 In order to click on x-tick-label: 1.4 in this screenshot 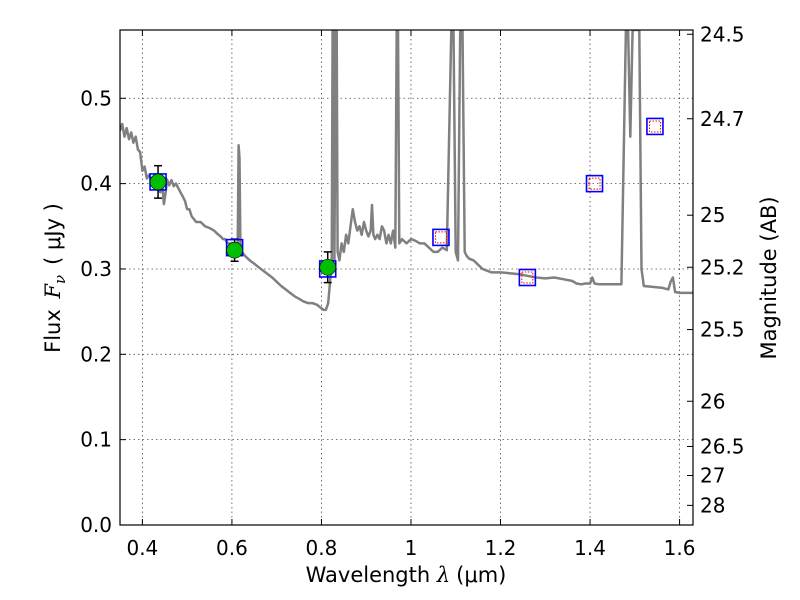, I will do `click(590, 548)`.